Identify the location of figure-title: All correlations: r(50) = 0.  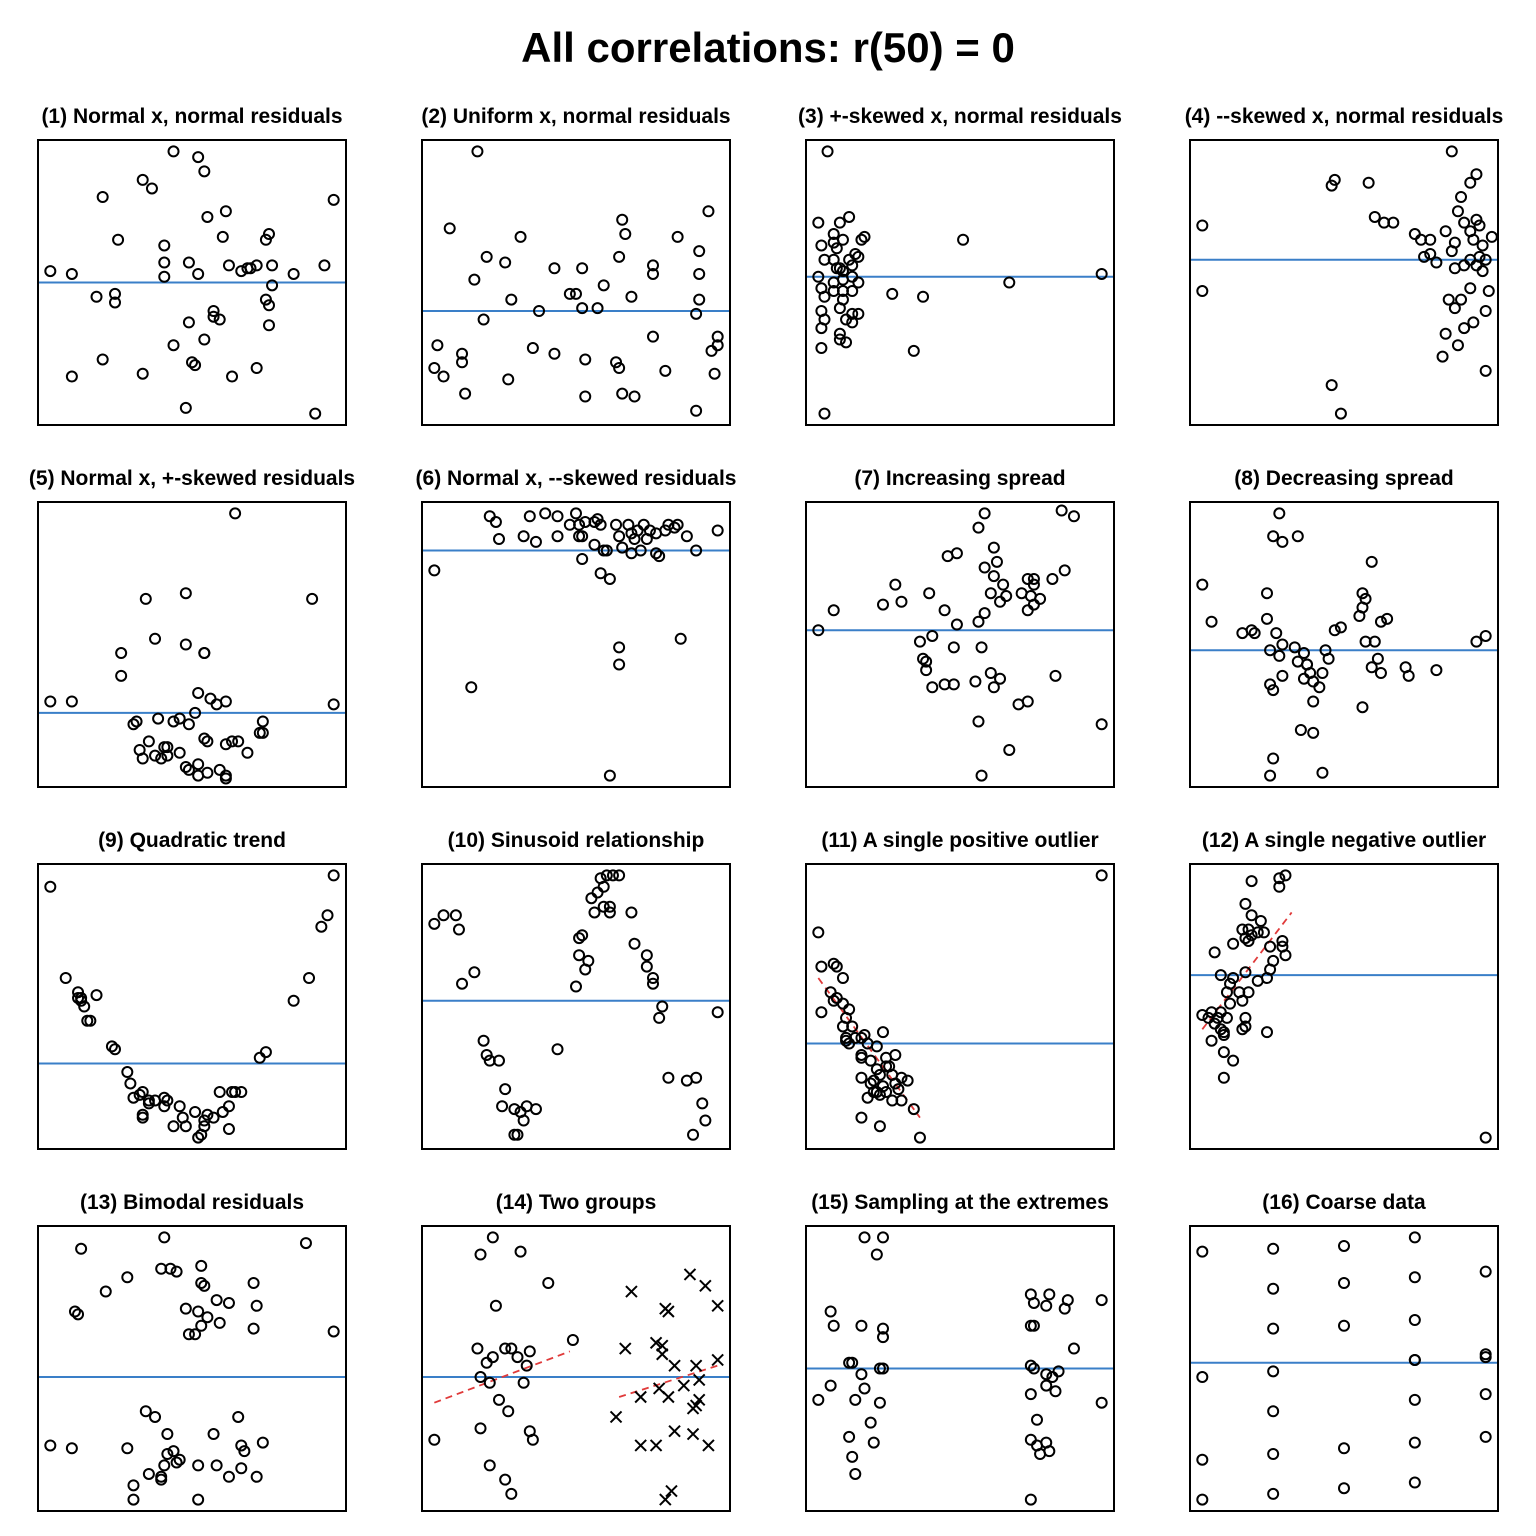
(768, 47).